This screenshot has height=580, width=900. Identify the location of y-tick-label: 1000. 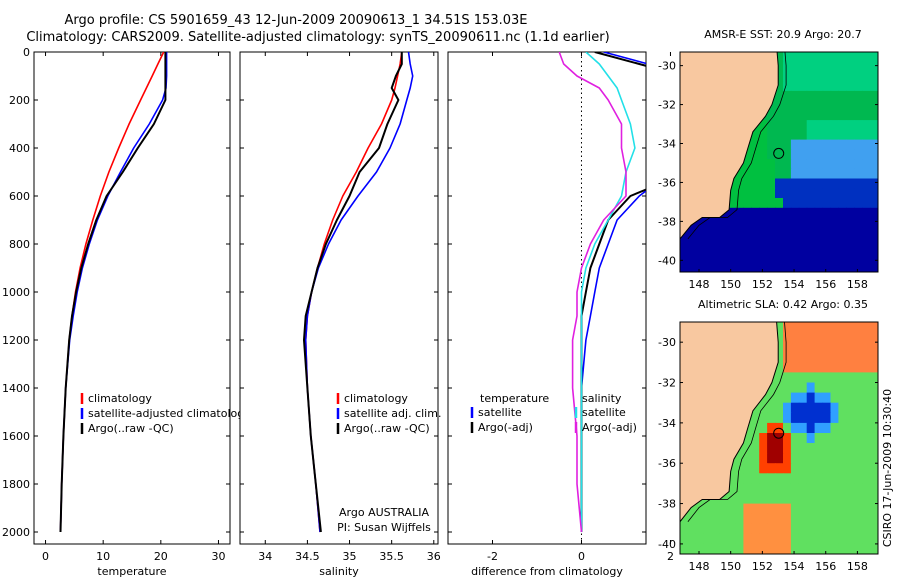
(16, 292).